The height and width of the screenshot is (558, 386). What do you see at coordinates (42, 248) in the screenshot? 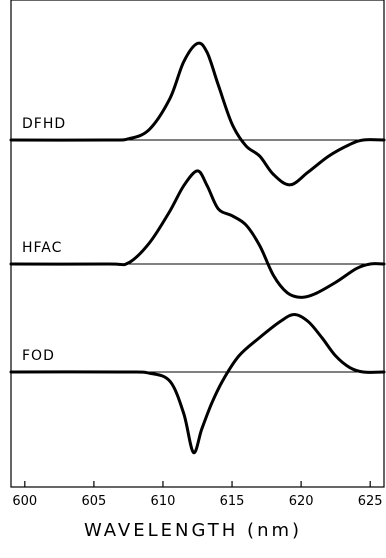
I see `series-label-hfac: HFAC` at bounding box center [42, 248].